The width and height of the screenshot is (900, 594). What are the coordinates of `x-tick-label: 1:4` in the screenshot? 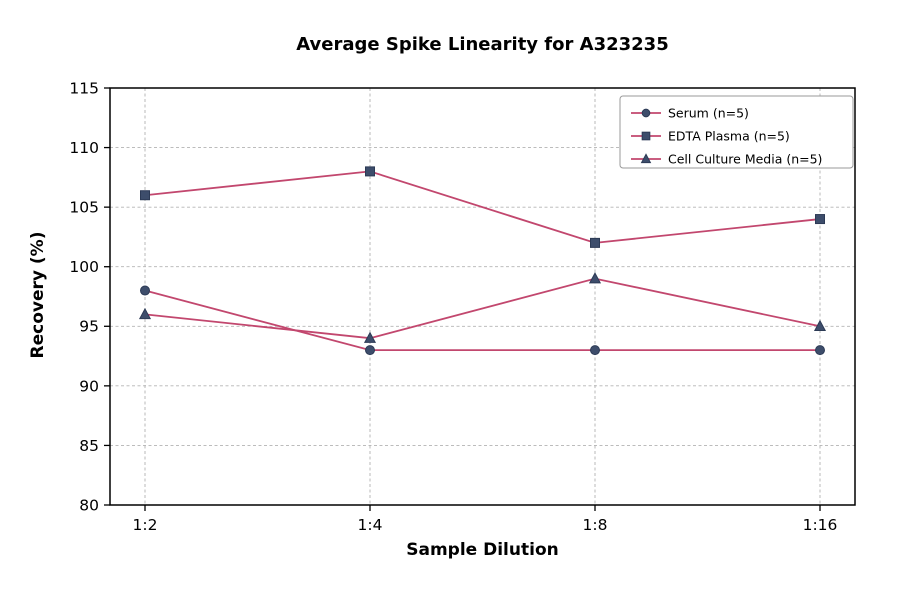 It's located at (370, 525).